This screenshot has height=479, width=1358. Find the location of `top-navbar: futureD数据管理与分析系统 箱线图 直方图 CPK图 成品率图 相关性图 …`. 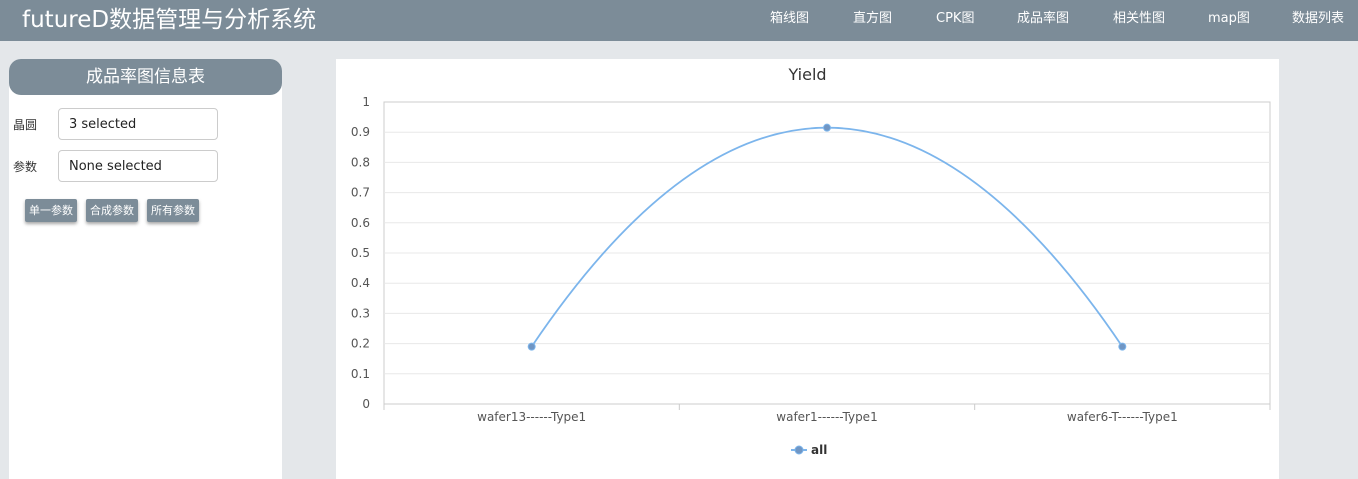

top-navbar: futureD数据管理与分析系统 箱线图 直方图 CPK图 成品率图 相关性图 … is located at coordinates (679, 20).